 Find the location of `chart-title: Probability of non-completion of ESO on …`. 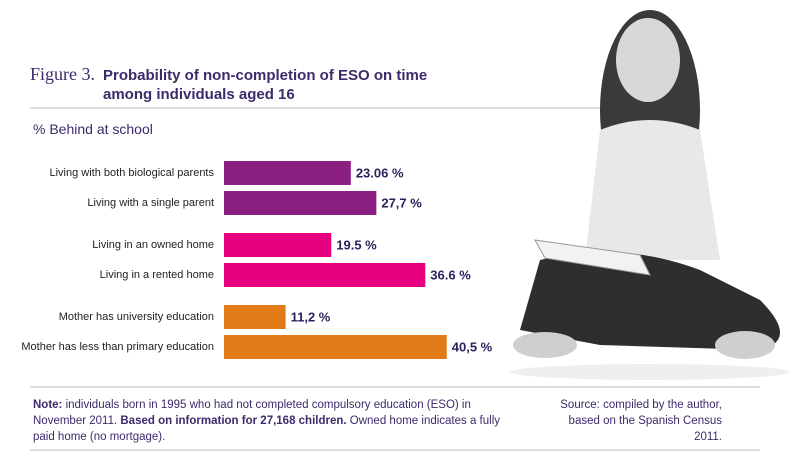

chart-title: Probability of non-completion of ESO on … is located at coordinates (265, 85).